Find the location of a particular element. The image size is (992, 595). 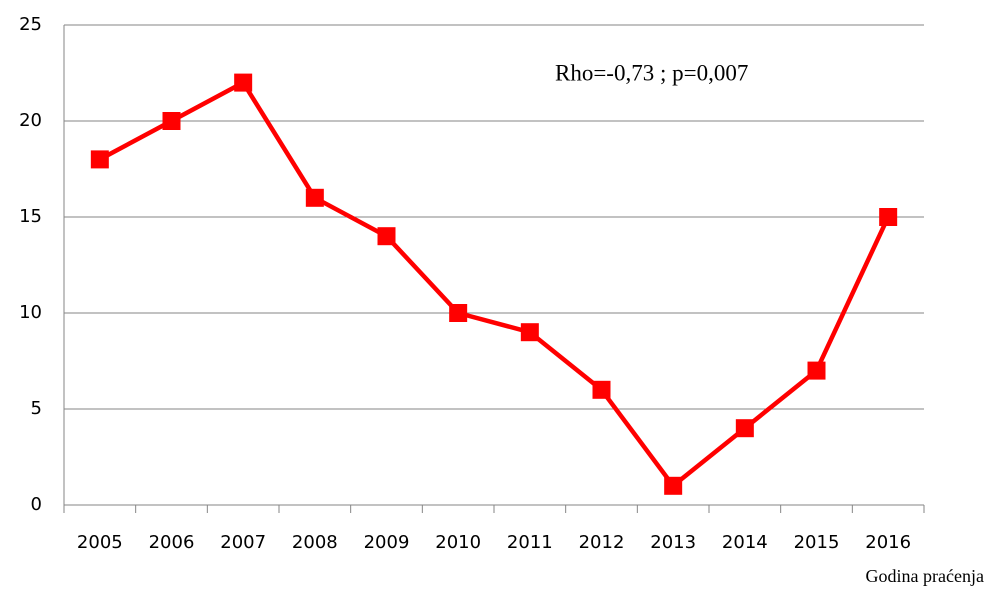

x-tick-label: 2015 is located at coordinates (817, 542).